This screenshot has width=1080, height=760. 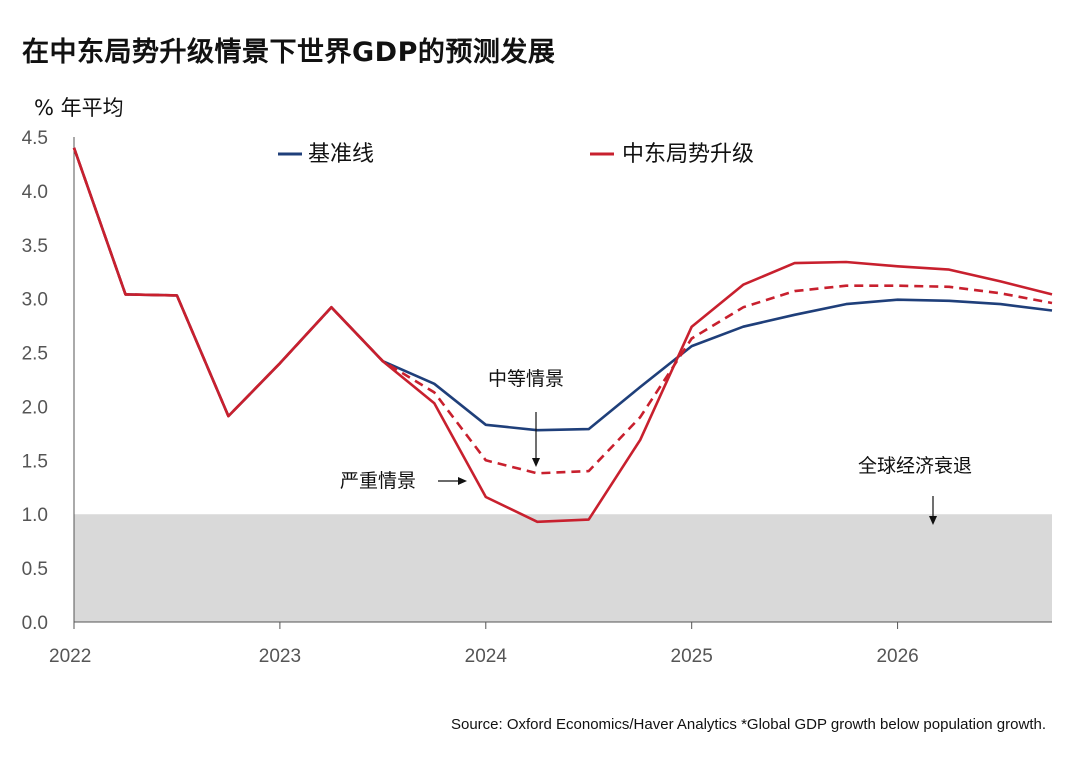 What do you see at coordinates (692, 656) in the screenshot?
I see `x-tick-label: 2025` at bounding box center [692, 656].